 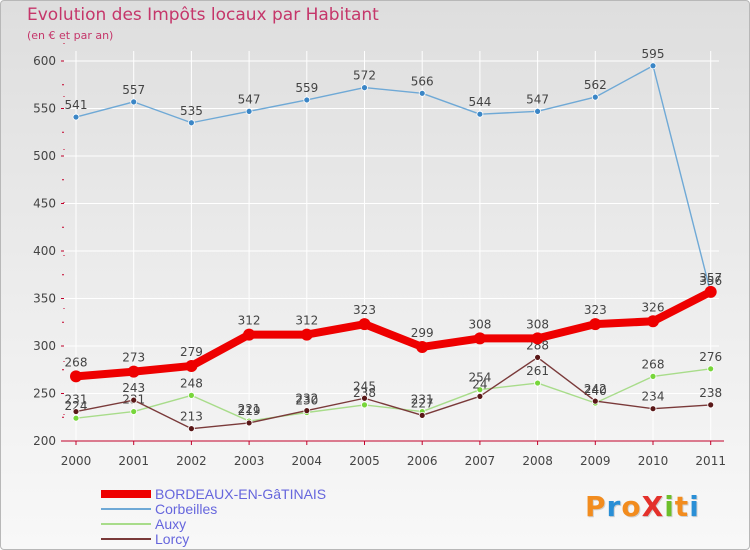 I want to click on data-label: 562, so click(x=595, y=85).